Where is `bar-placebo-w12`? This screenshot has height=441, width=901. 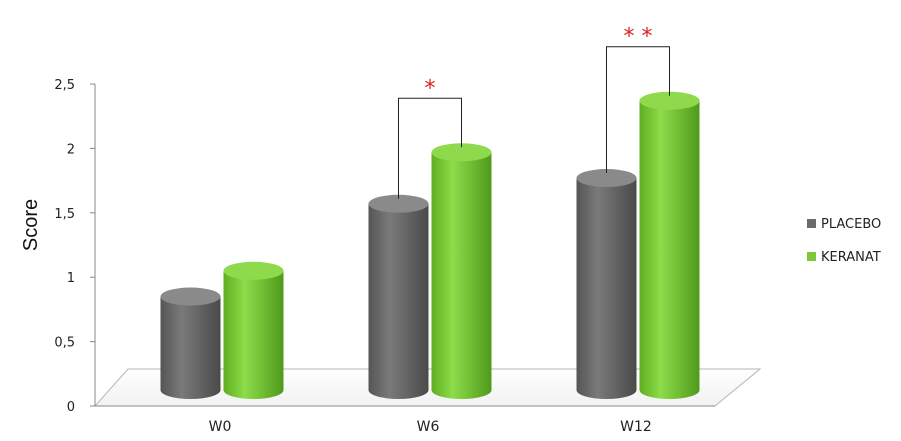 bar-placebo-w12 is located at coordinates (606, 284).